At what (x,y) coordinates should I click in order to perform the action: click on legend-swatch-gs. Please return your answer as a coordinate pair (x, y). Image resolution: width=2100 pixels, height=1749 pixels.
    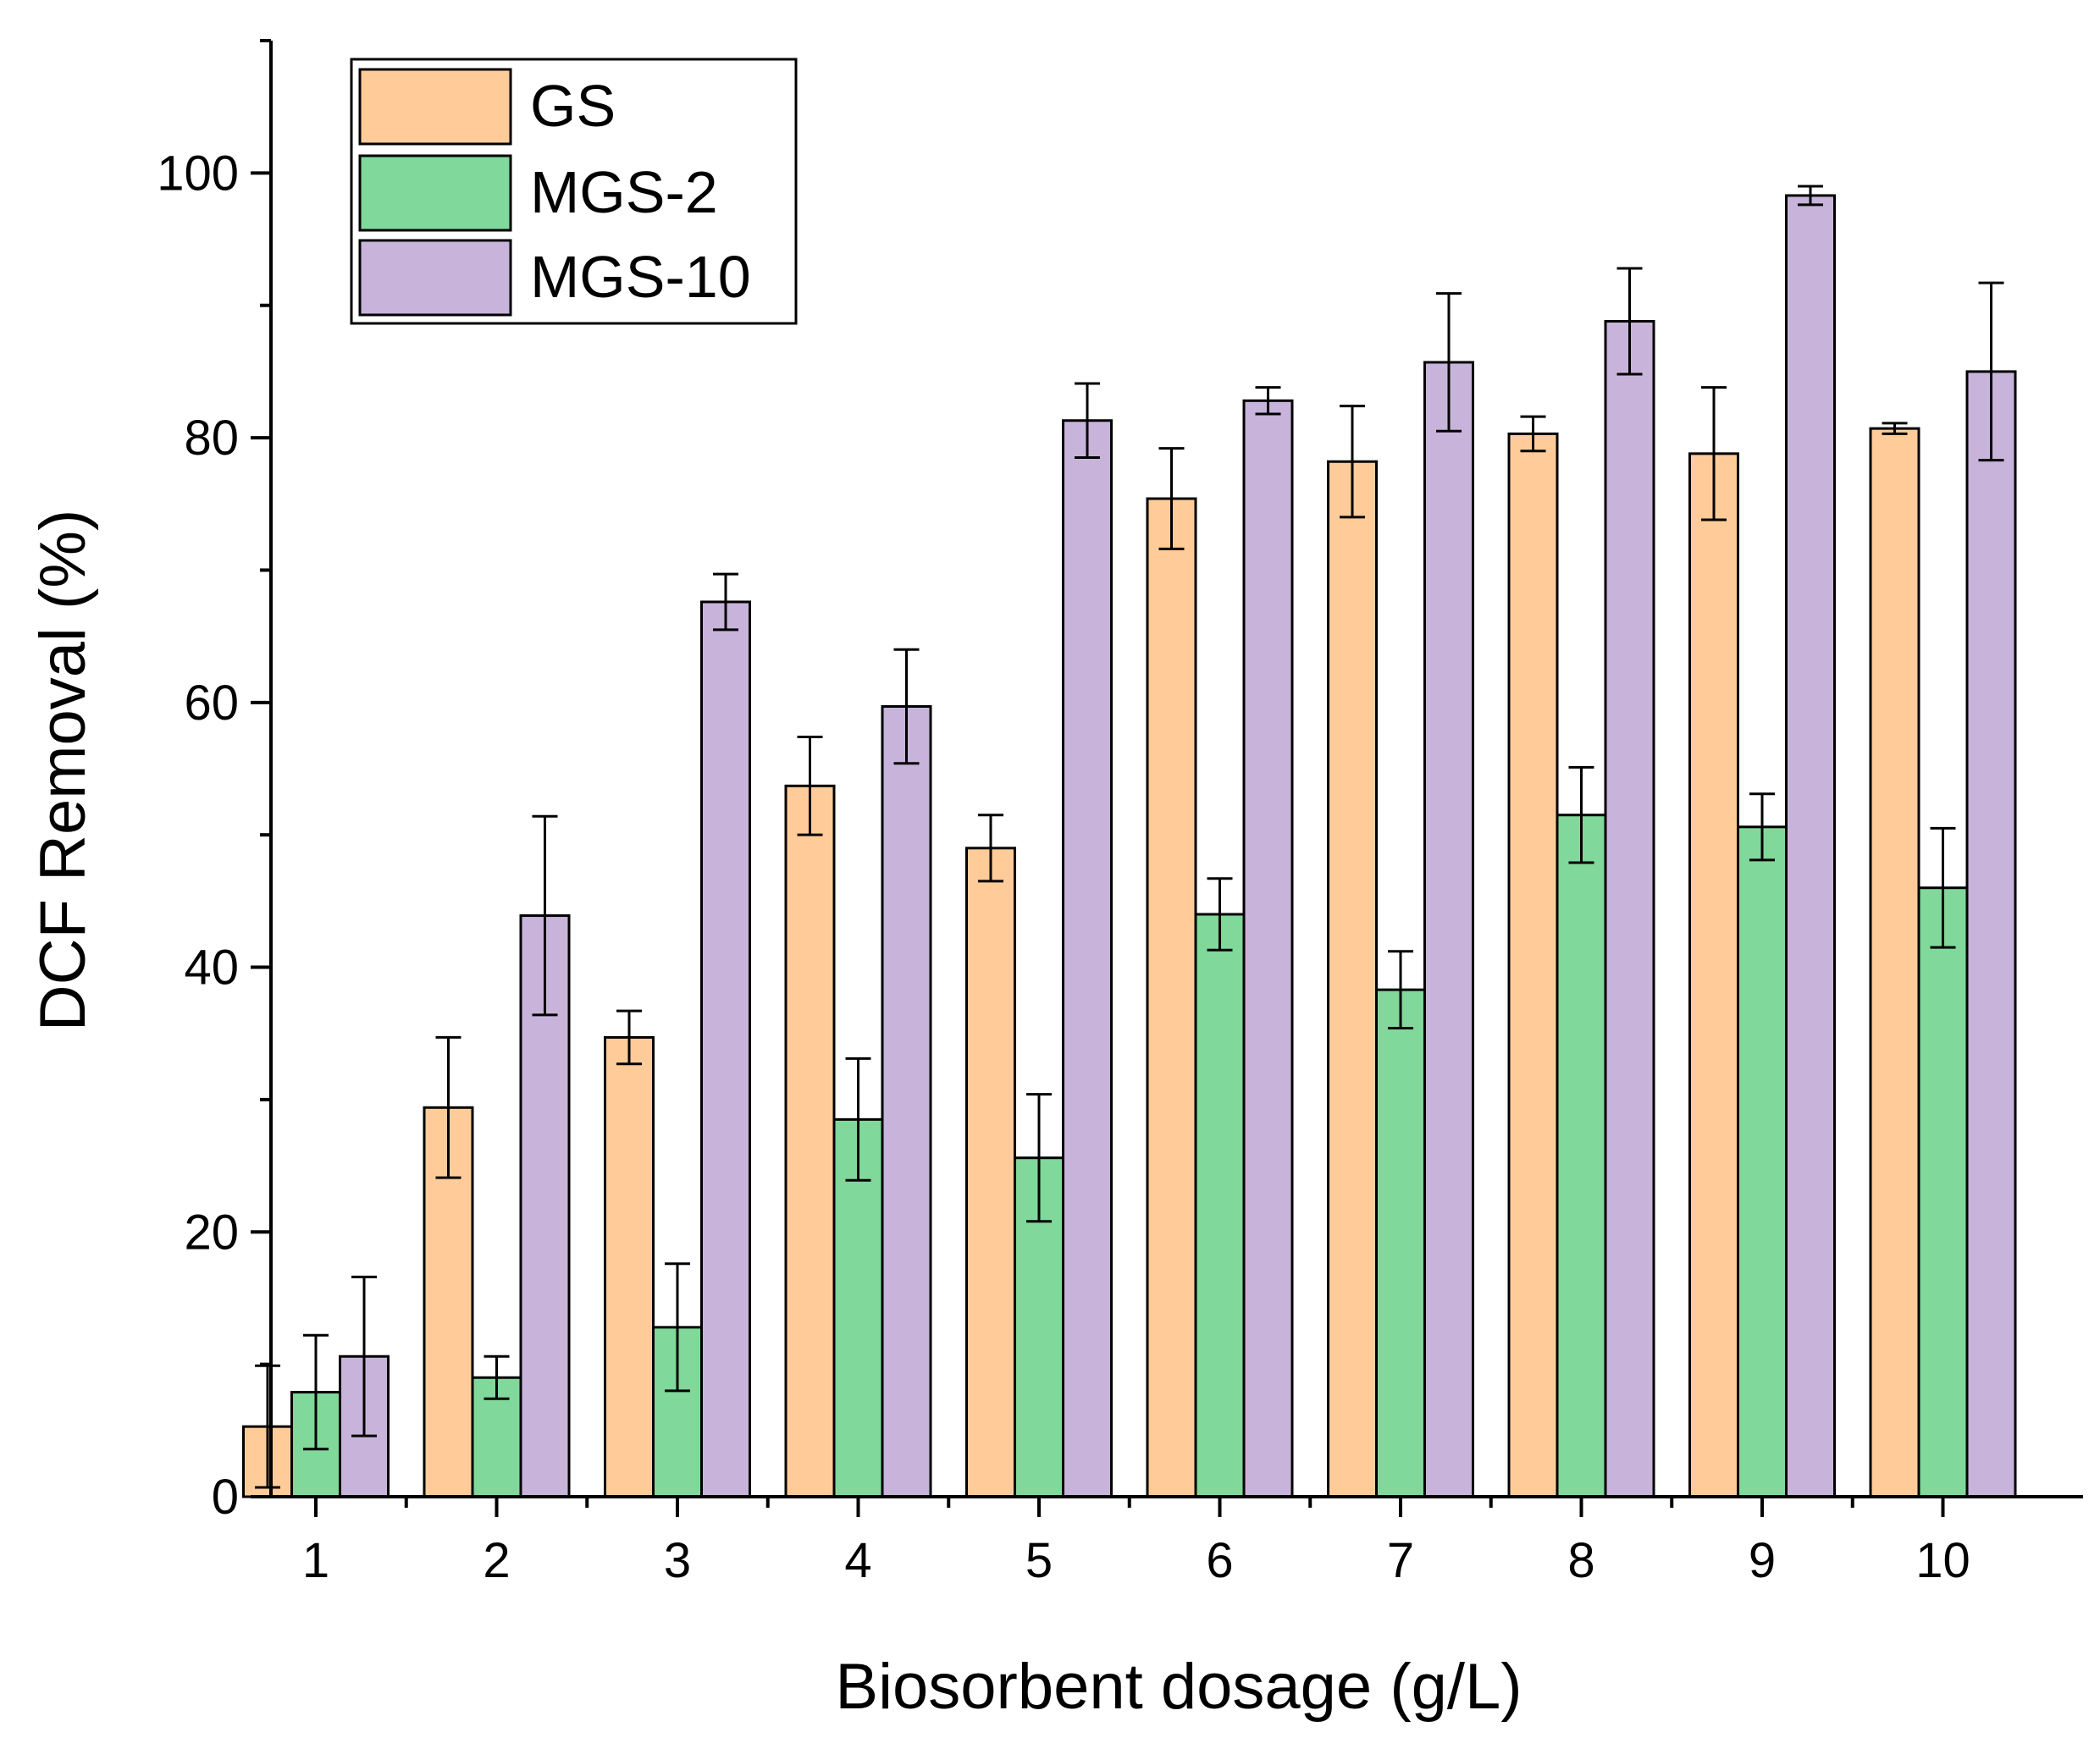
    Looking at the image, I should click on (435, 107).